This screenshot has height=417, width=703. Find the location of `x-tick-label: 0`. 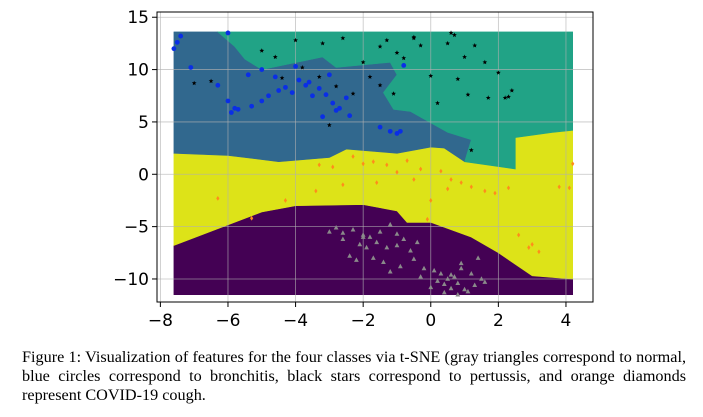

x-tick-label: 0 is located at coordinates (430, 321).